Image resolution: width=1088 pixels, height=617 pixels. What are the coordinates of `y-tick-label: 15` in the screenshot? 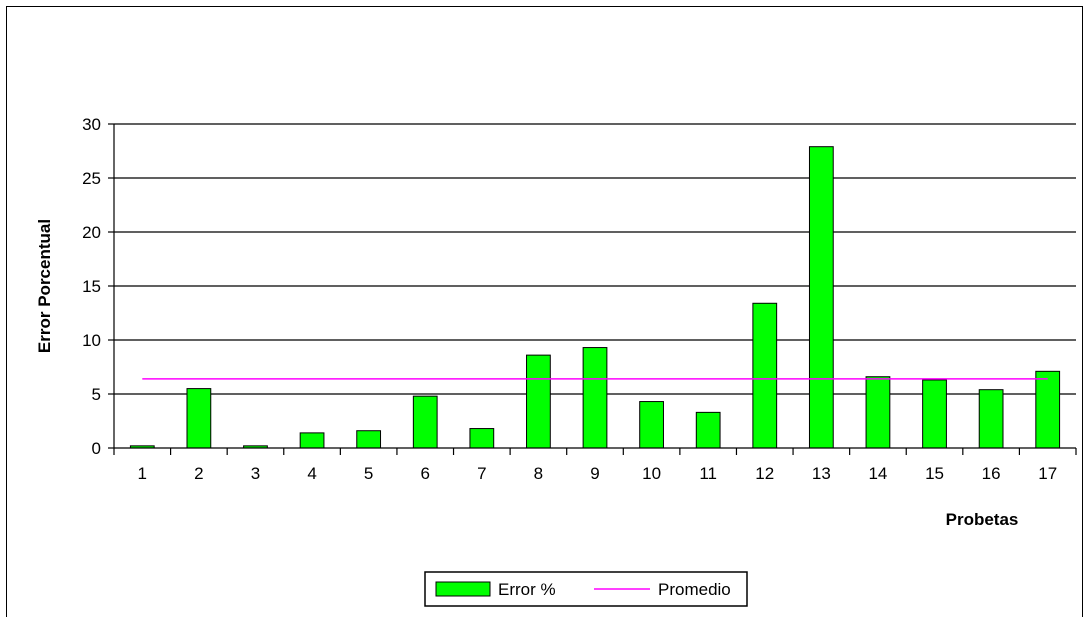 It's located at (91, 286).